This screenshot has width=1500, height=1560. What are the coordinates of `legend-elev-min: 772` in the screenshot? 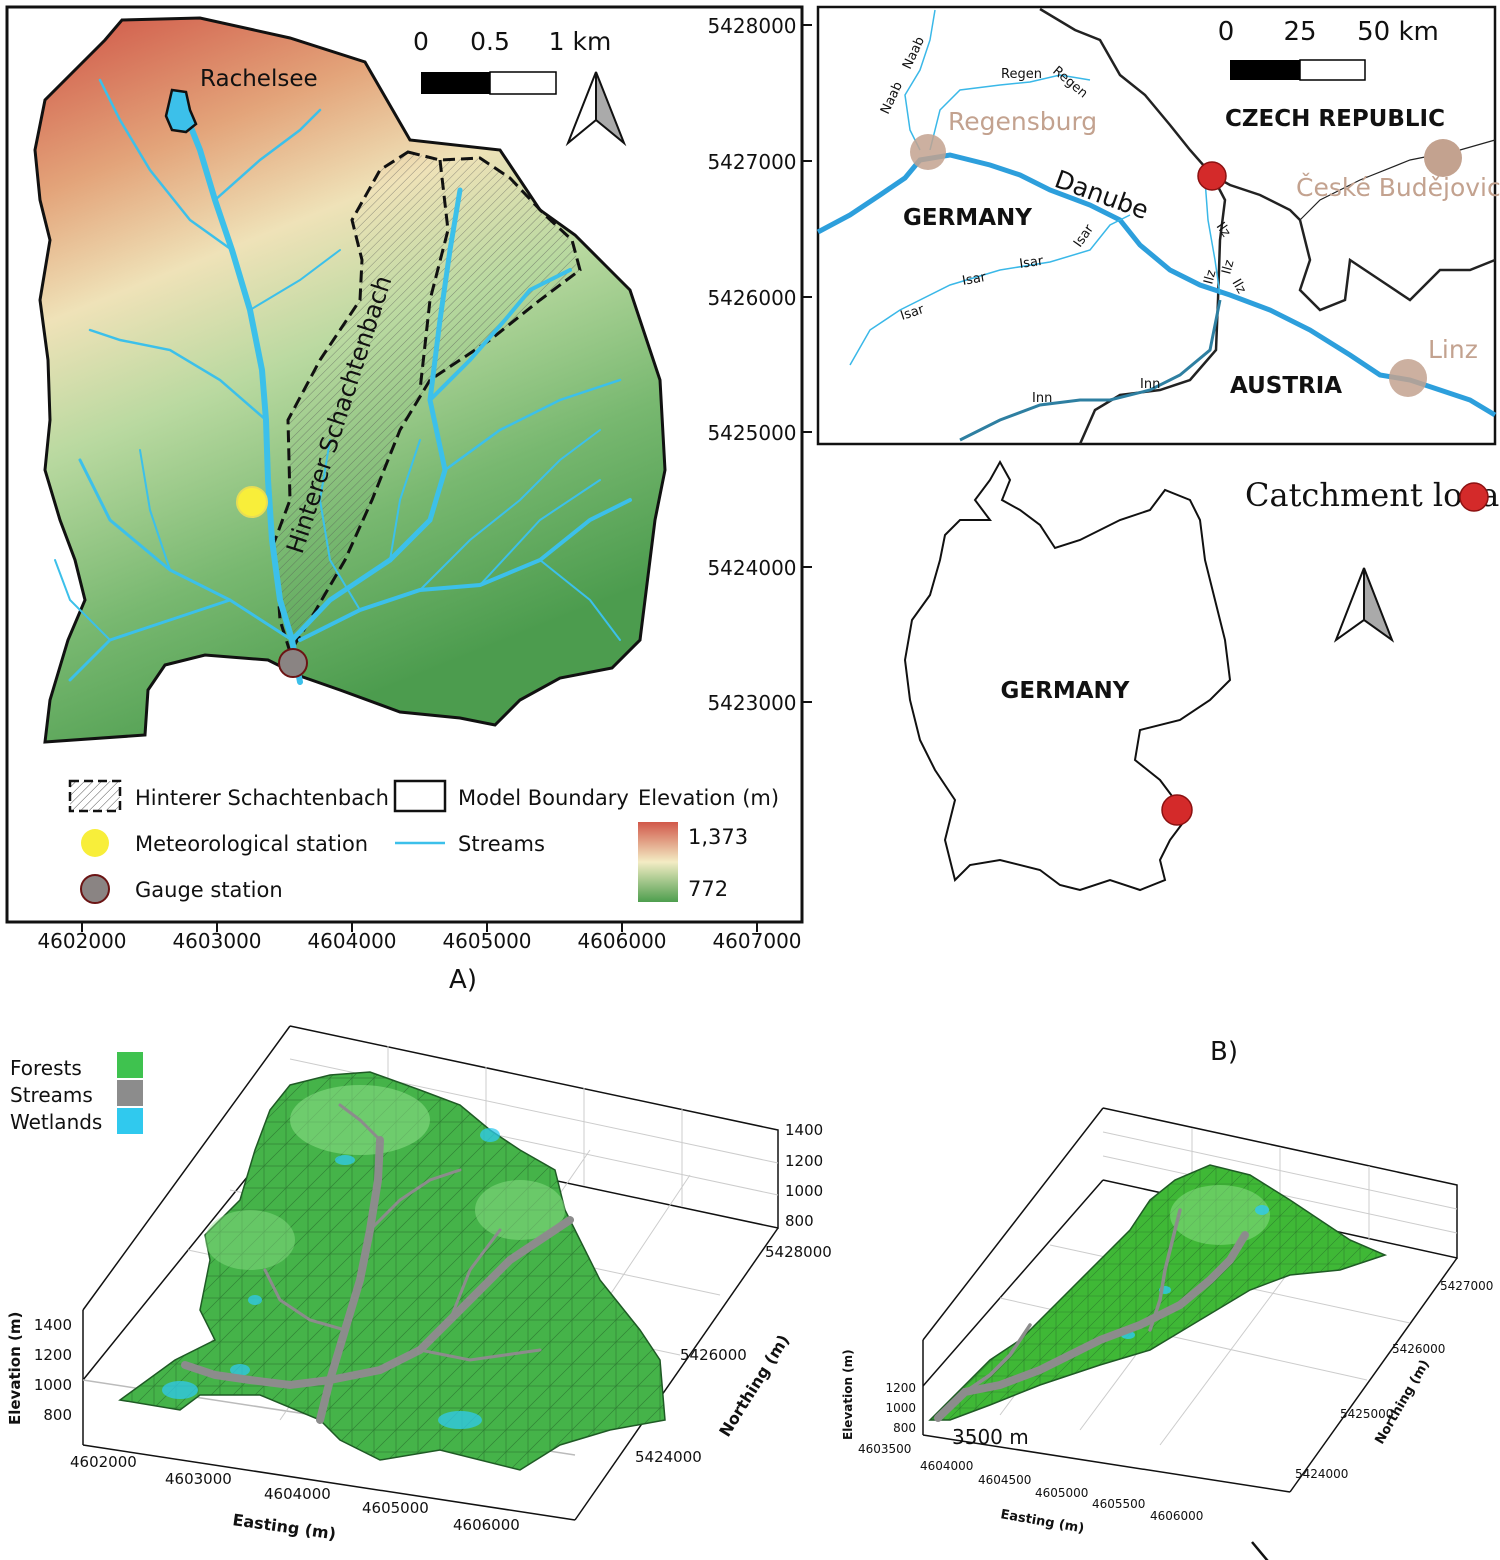 It's located at (708, 889).